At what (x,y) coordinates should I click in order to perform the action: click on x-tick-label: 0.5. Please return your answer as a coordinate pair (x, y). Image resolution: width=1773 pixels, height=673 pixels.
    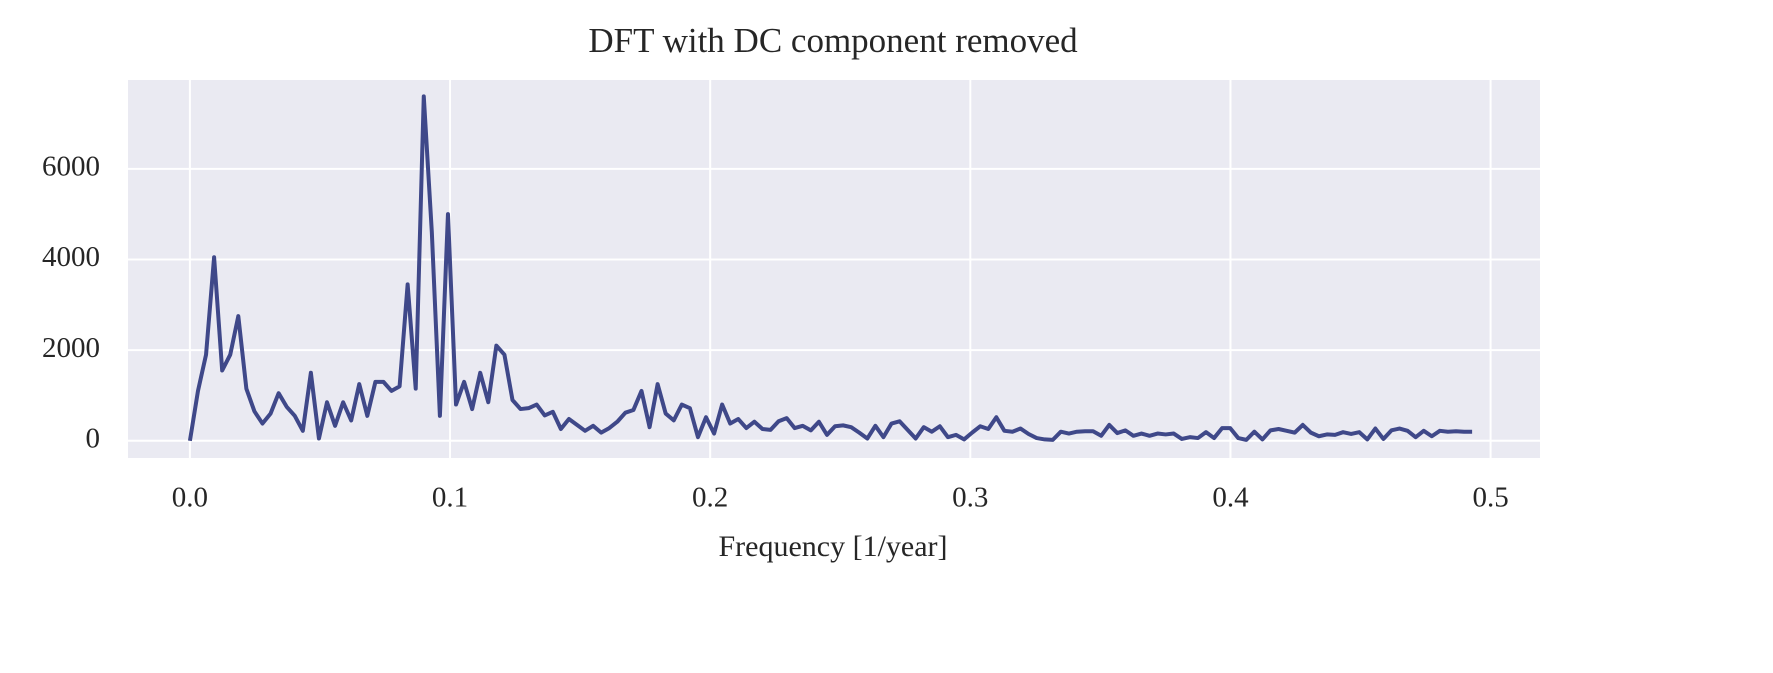
    Looking at the image, I should click on (1490, 498).